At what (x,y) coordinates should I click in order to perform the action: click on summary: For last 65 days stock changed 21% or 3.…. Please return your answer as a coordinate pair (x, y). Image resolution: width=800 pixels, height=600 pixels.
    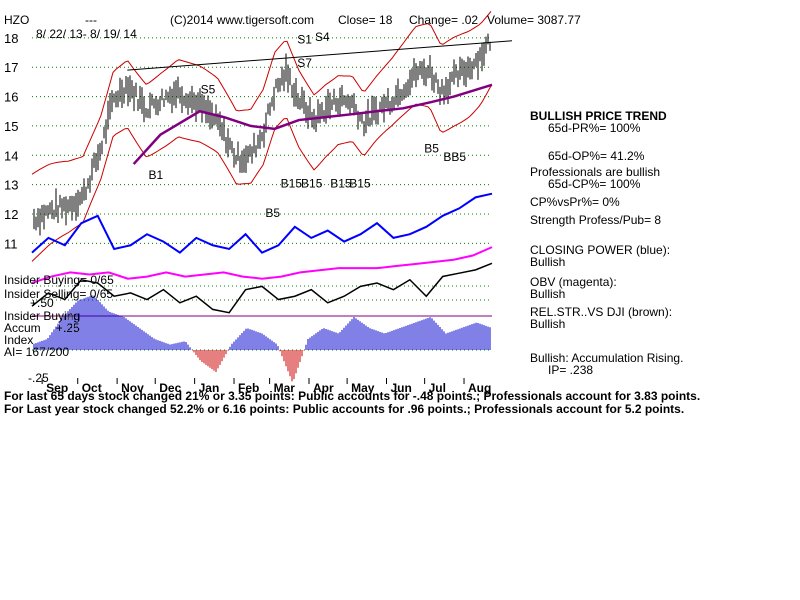
    Looking at the image, I should click on (352, 403).